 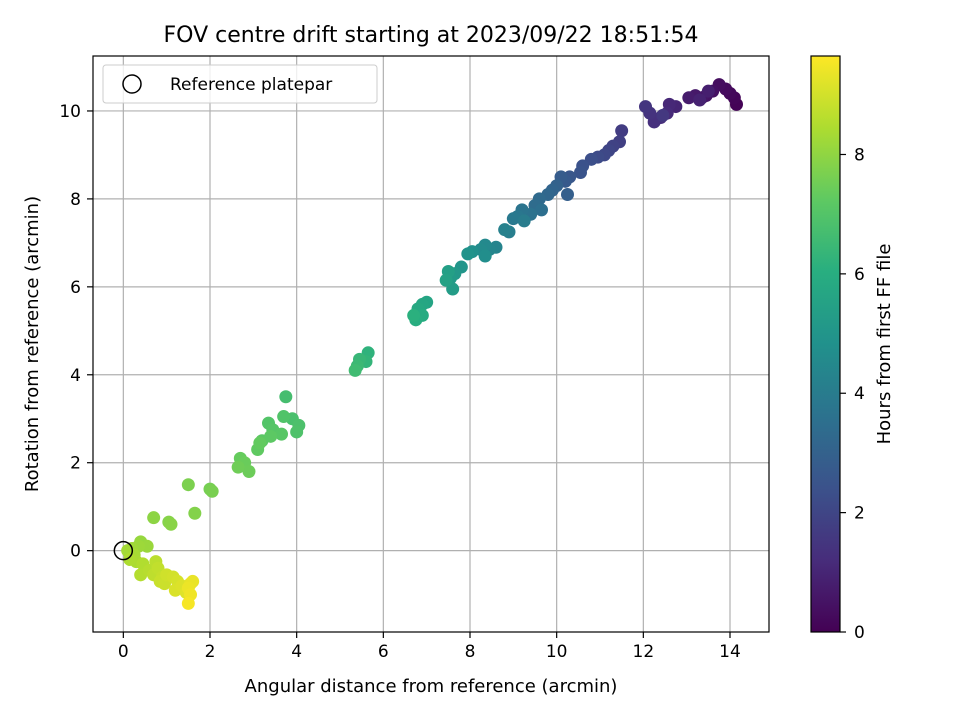 What do you see at coordinates (884, 344) in the screenshot?
I see `colorbar-label: Hours from first FF file` at bounding box center [884, 344].